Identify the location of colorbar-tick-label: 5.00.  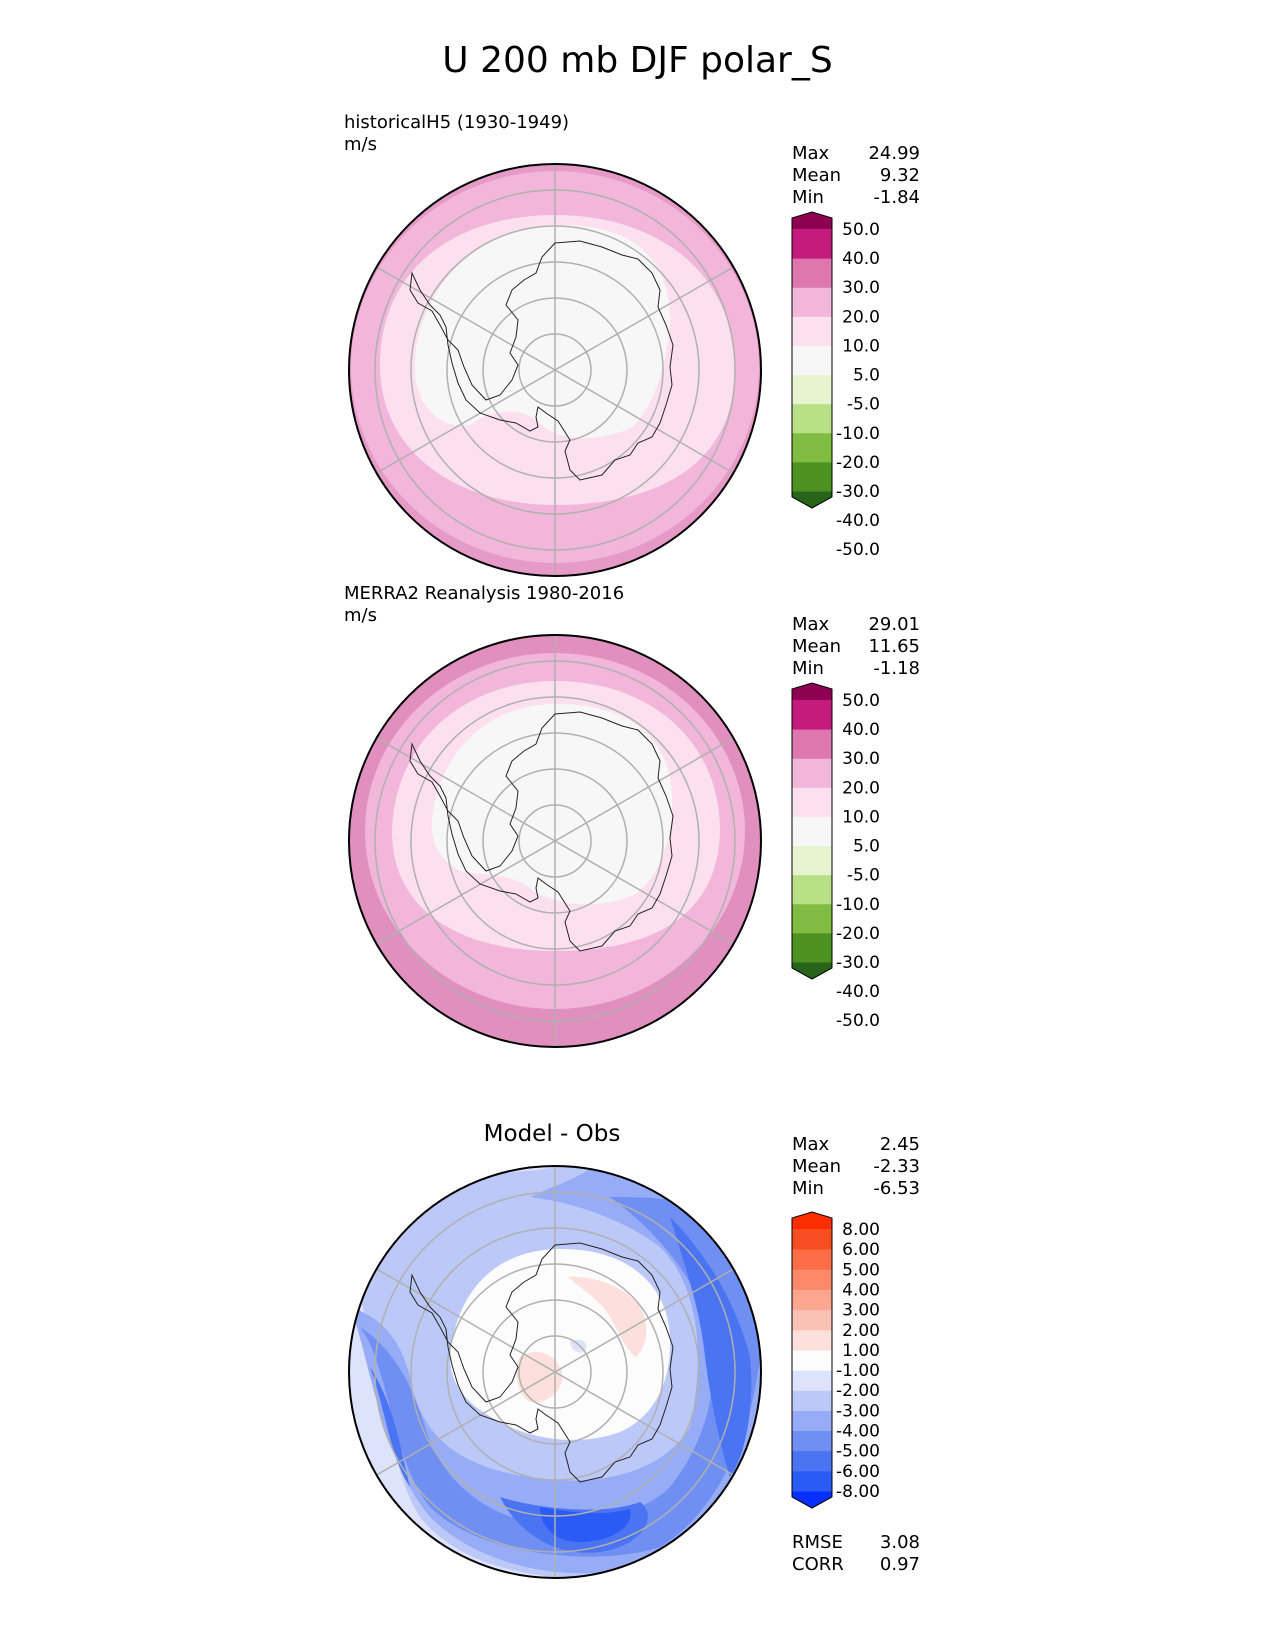
(861, 1270).